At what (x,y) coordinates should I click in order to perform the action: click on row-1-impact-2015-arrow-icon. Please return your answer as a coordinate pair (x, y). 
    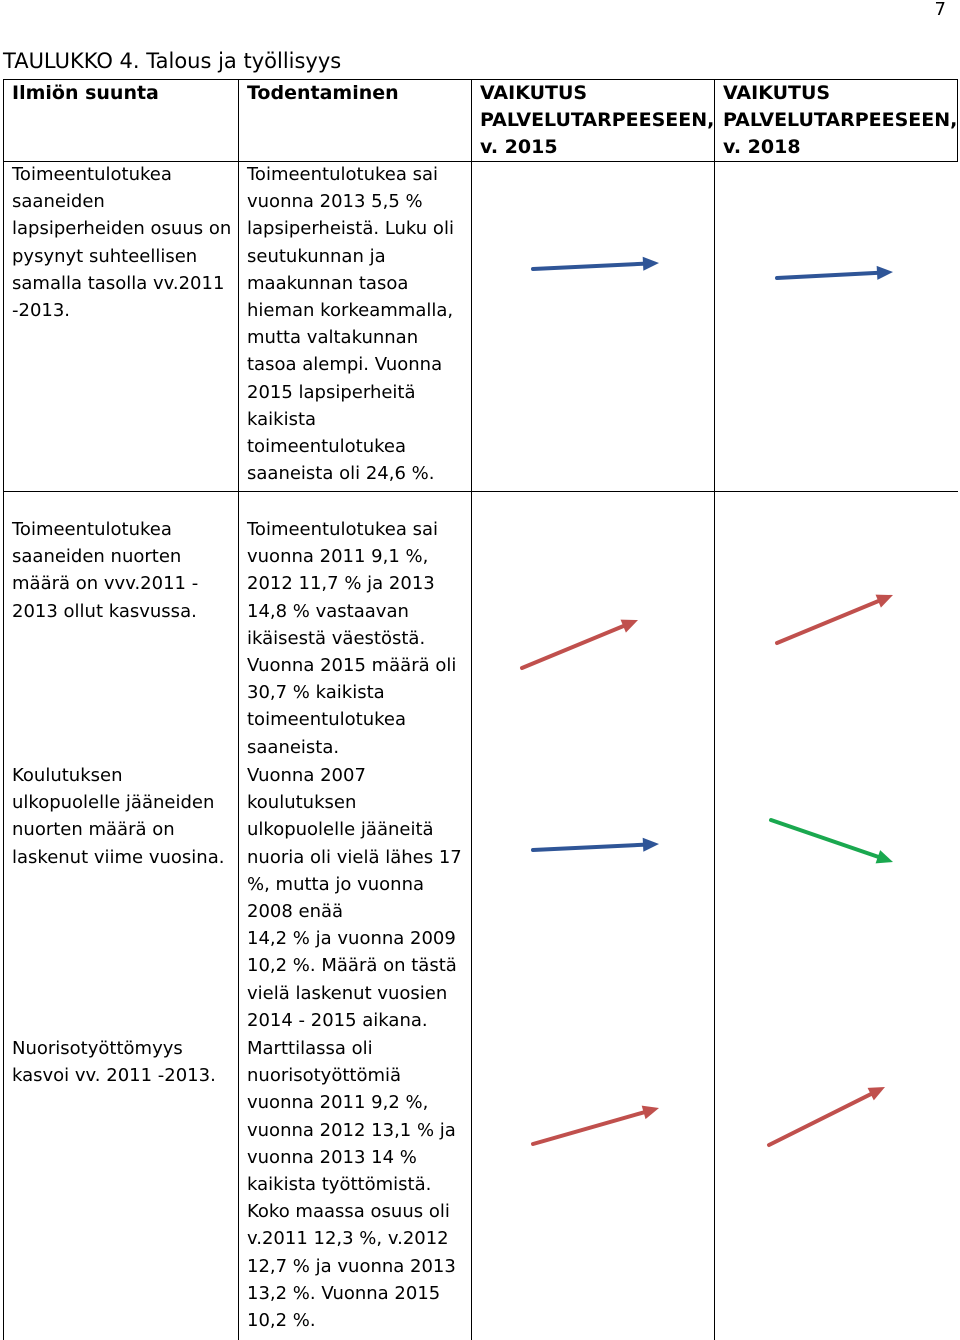
    Looking at the image, I should click on (595, 263).